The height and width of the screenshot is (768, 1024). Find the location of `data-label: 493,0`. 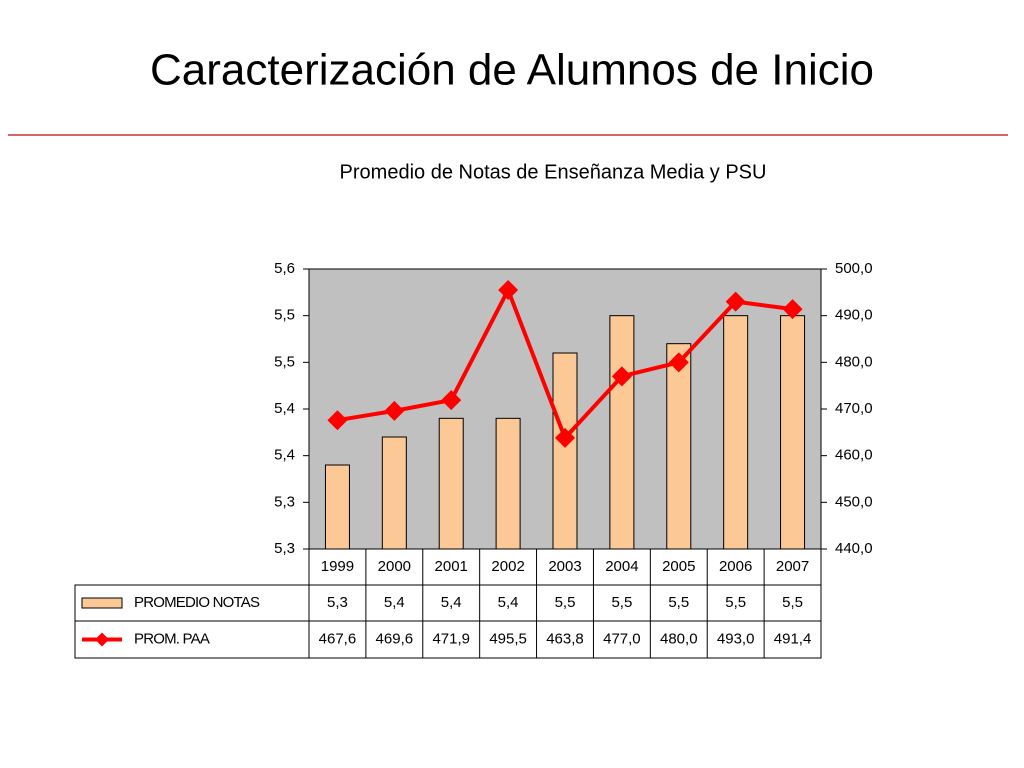

data-label: 493,0 is located at coordinates (736, 638).